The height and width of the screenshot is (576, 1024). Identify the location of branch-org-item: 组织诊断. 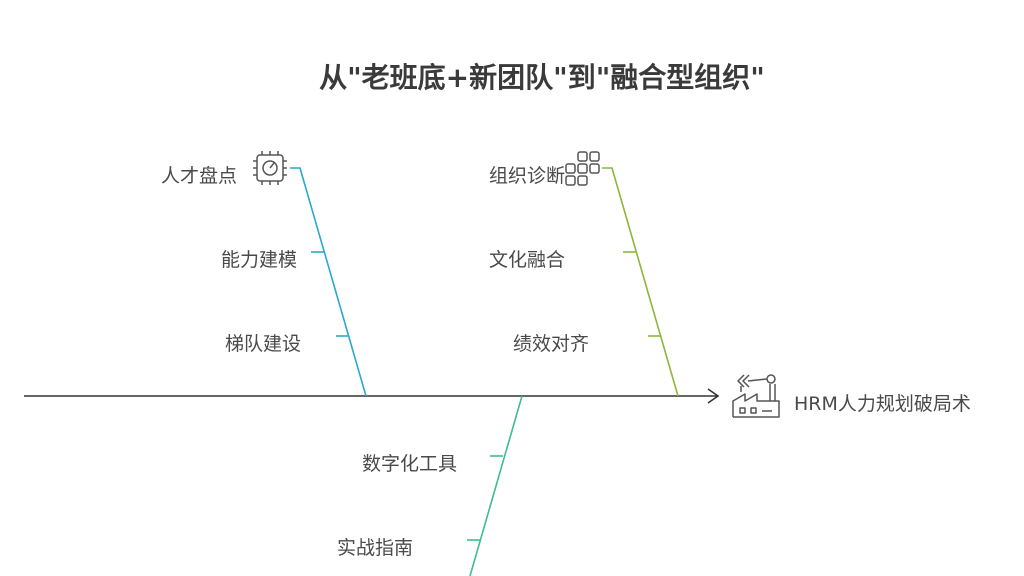
(527, 176).